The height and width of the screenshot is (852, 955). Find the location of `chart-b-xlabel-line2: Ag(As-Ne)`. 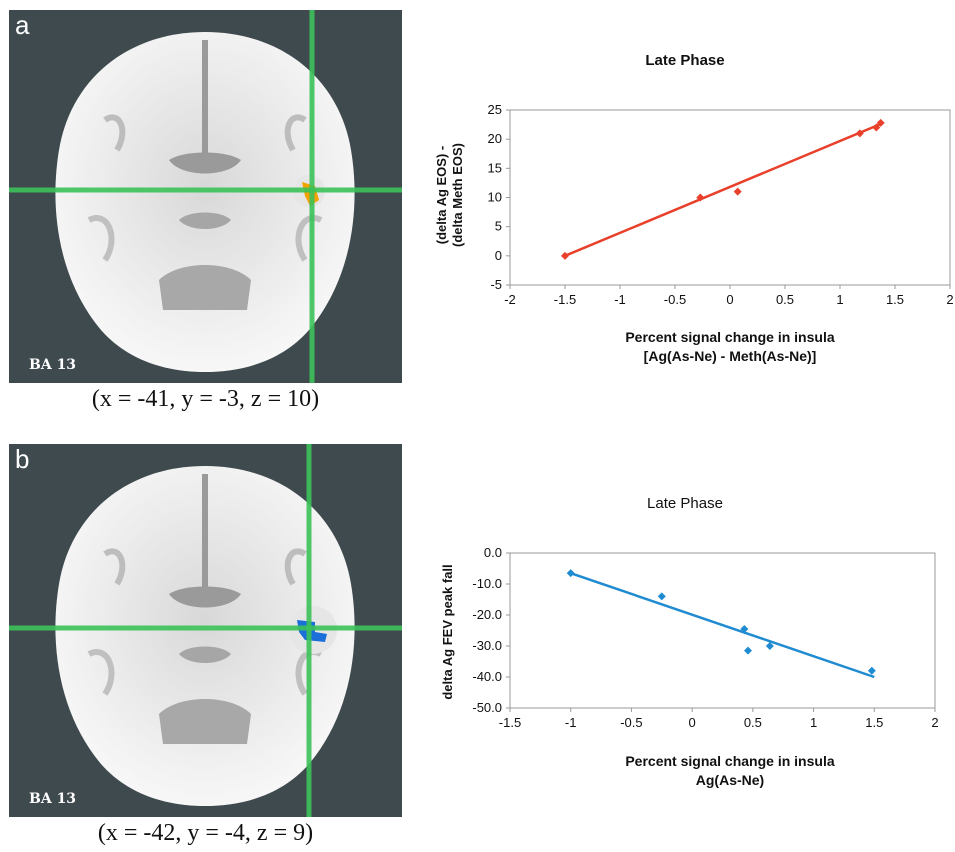

chart-b-xlabel-line2: Ag(As-Ne) is located at coordinates (730, 780).